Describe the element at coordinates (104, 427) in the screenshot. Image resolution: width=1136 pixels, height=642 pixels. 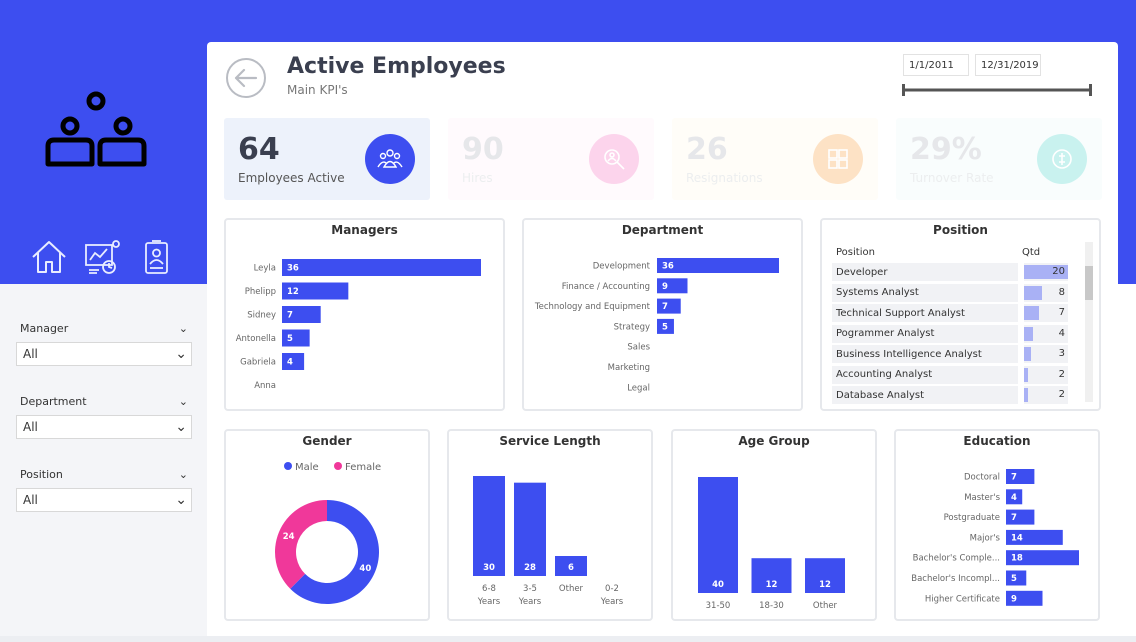
I see `department-select: All ⌄` at that location.